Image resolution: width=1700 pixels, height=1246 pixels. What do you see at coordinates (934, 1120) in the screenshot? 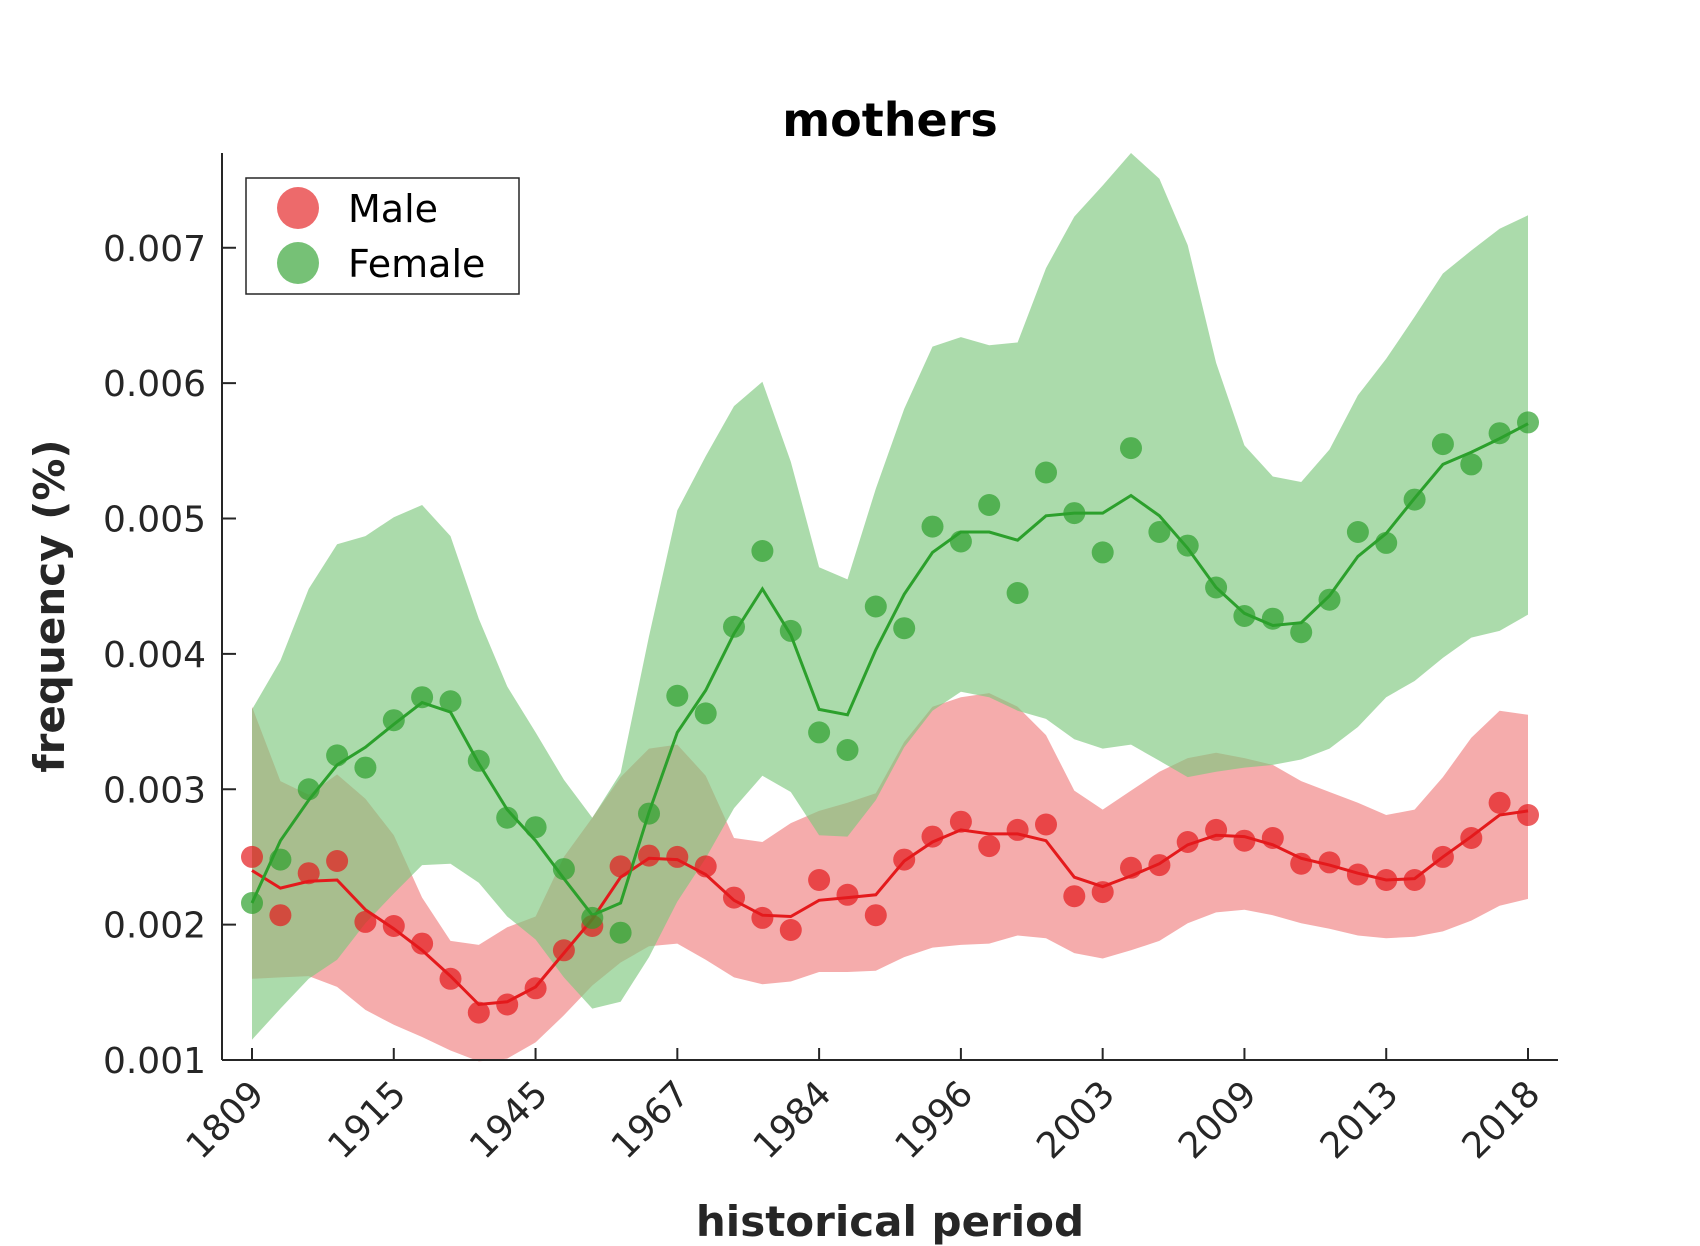
I see `x-tick-label: 1996` at bounding box center [934, 1120].